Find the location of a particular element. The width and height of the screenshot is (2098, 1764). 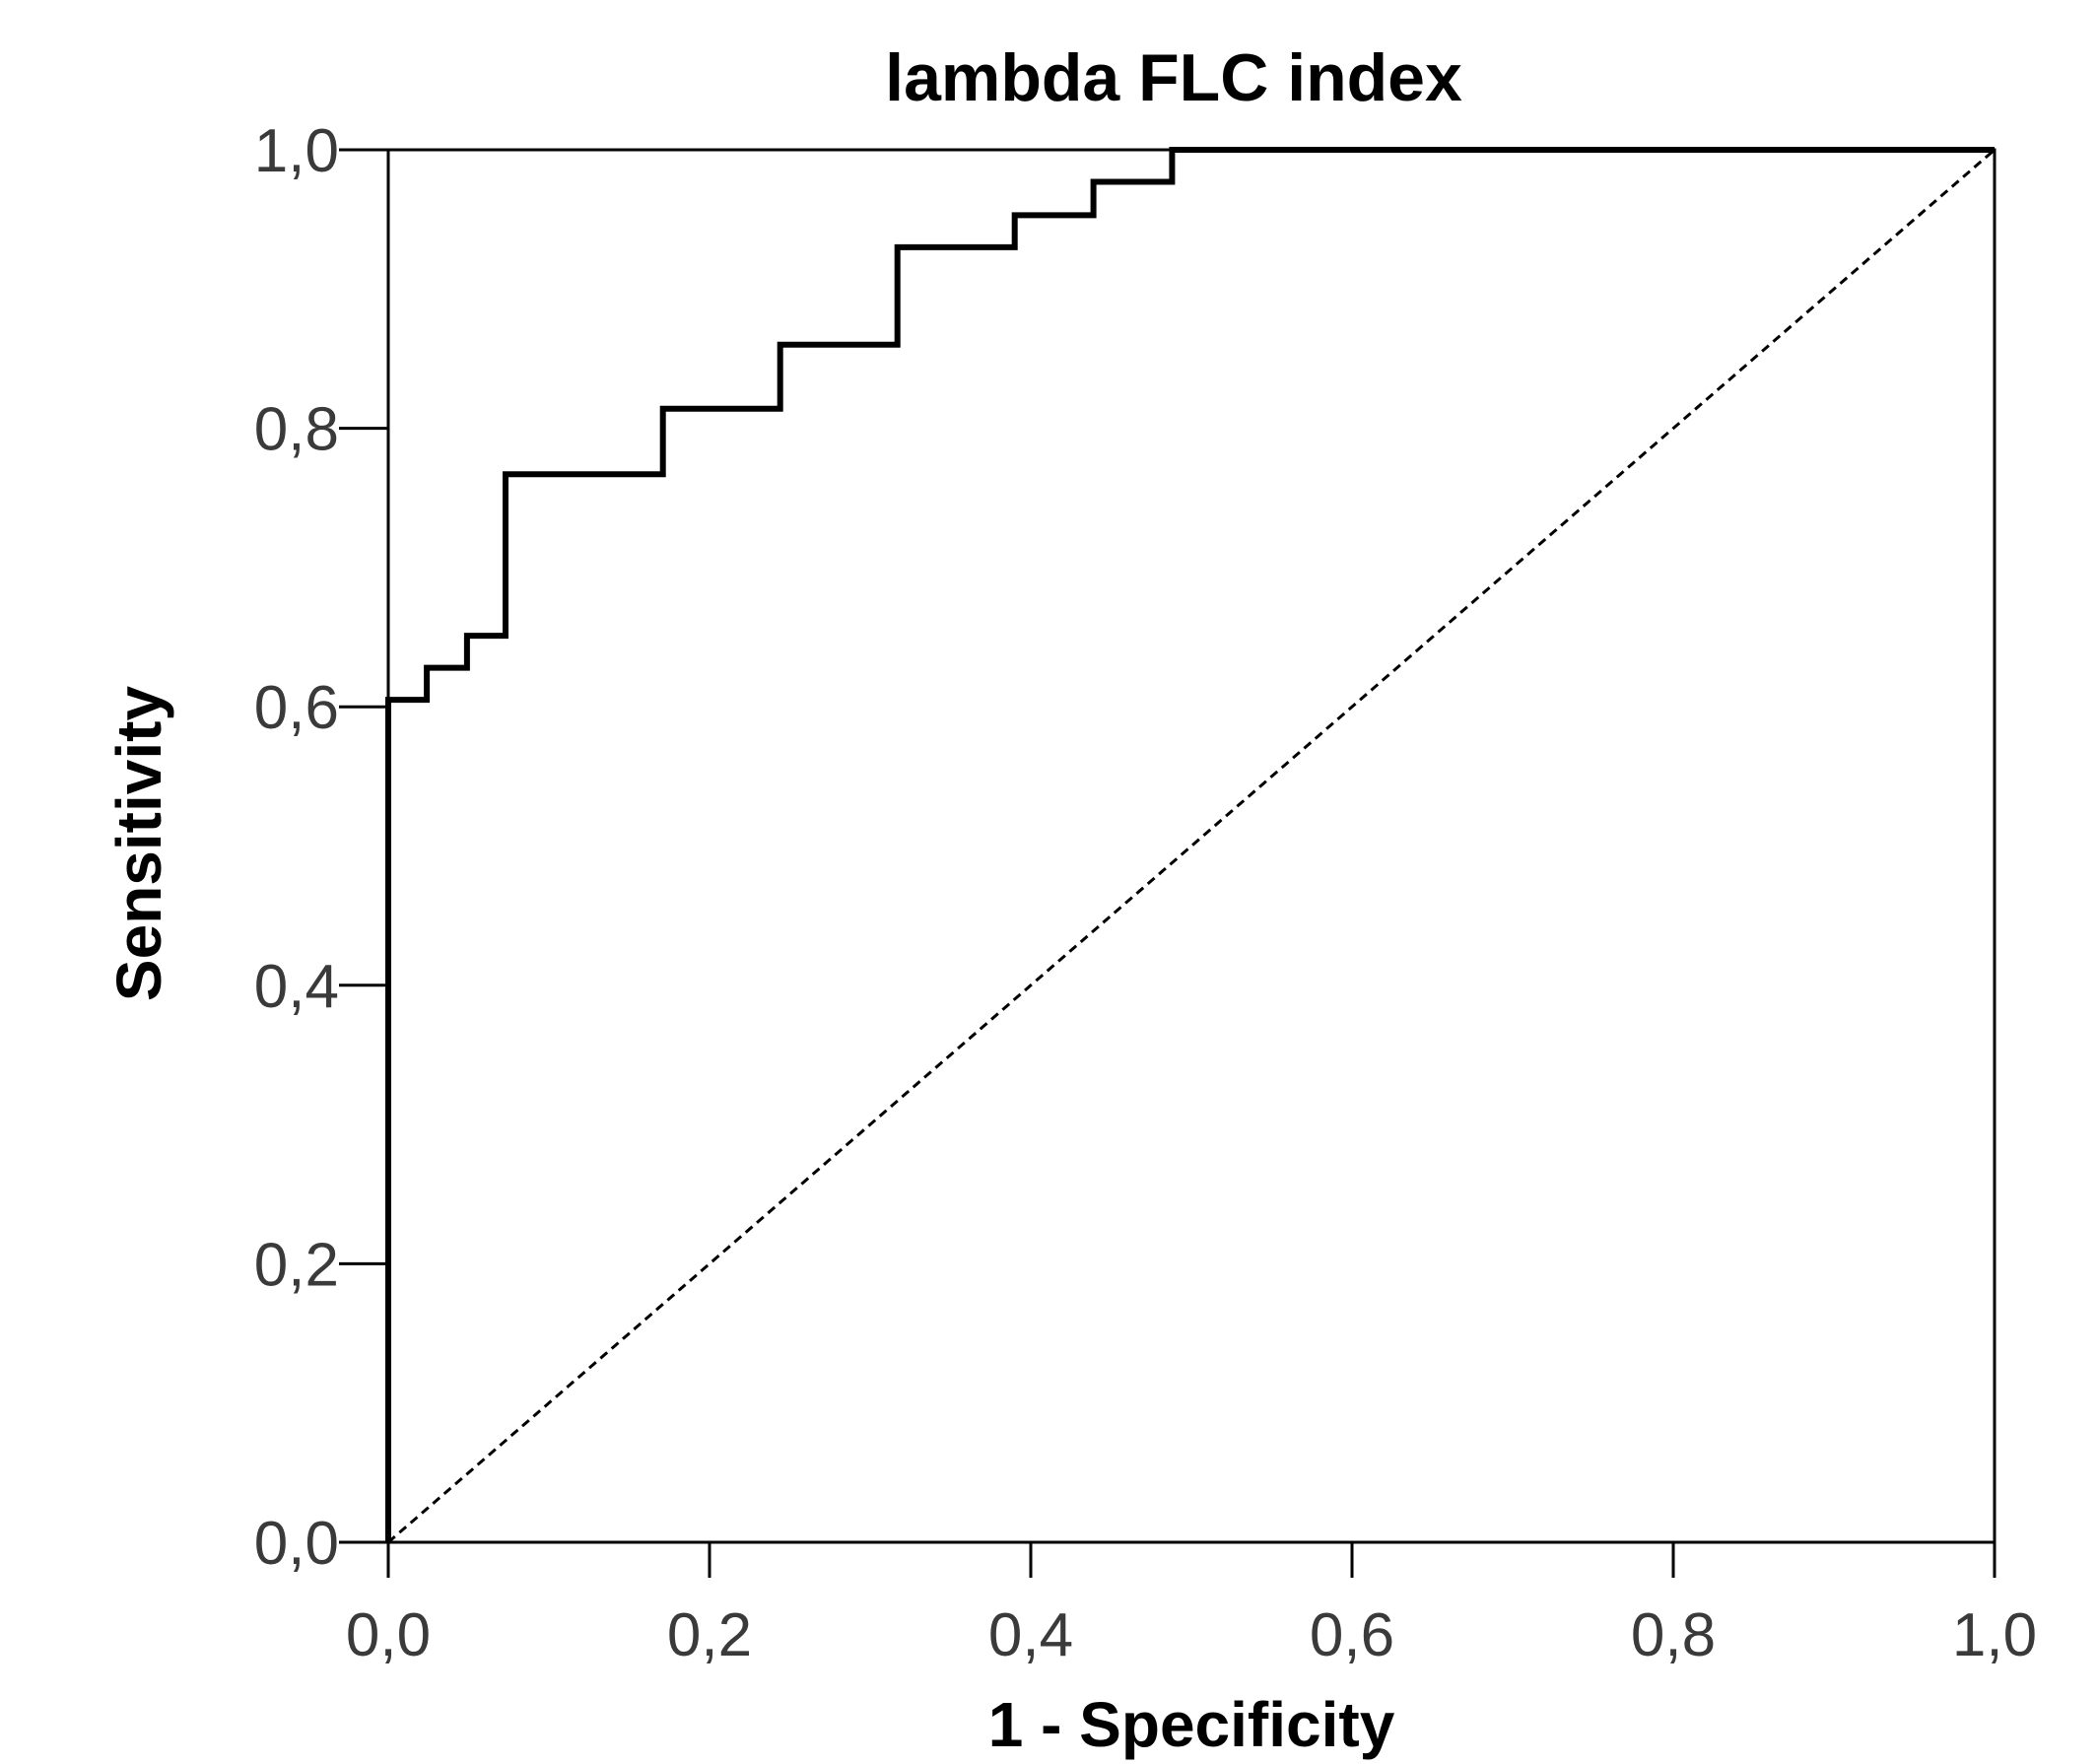

y-axis-label: Sensitivity is located at coordinates (138, 844).